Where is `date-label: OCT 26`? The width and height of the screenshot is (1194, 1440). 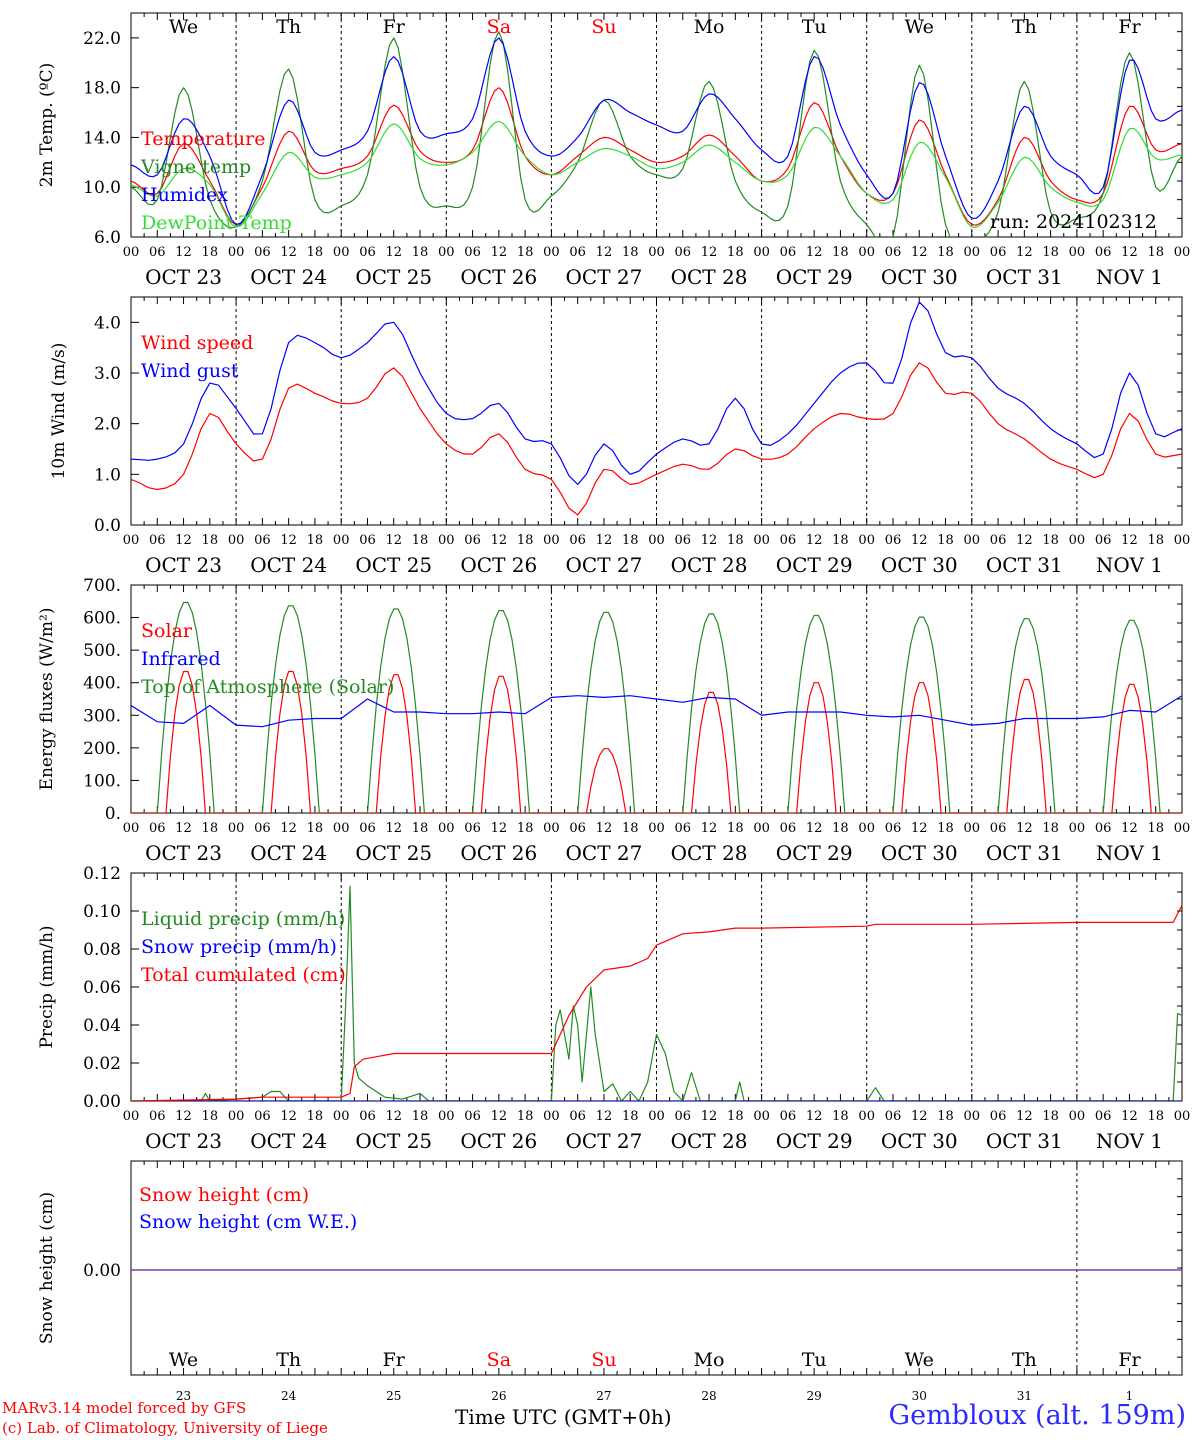 date-label: OCT 26 is located at coordinates (498, 277).